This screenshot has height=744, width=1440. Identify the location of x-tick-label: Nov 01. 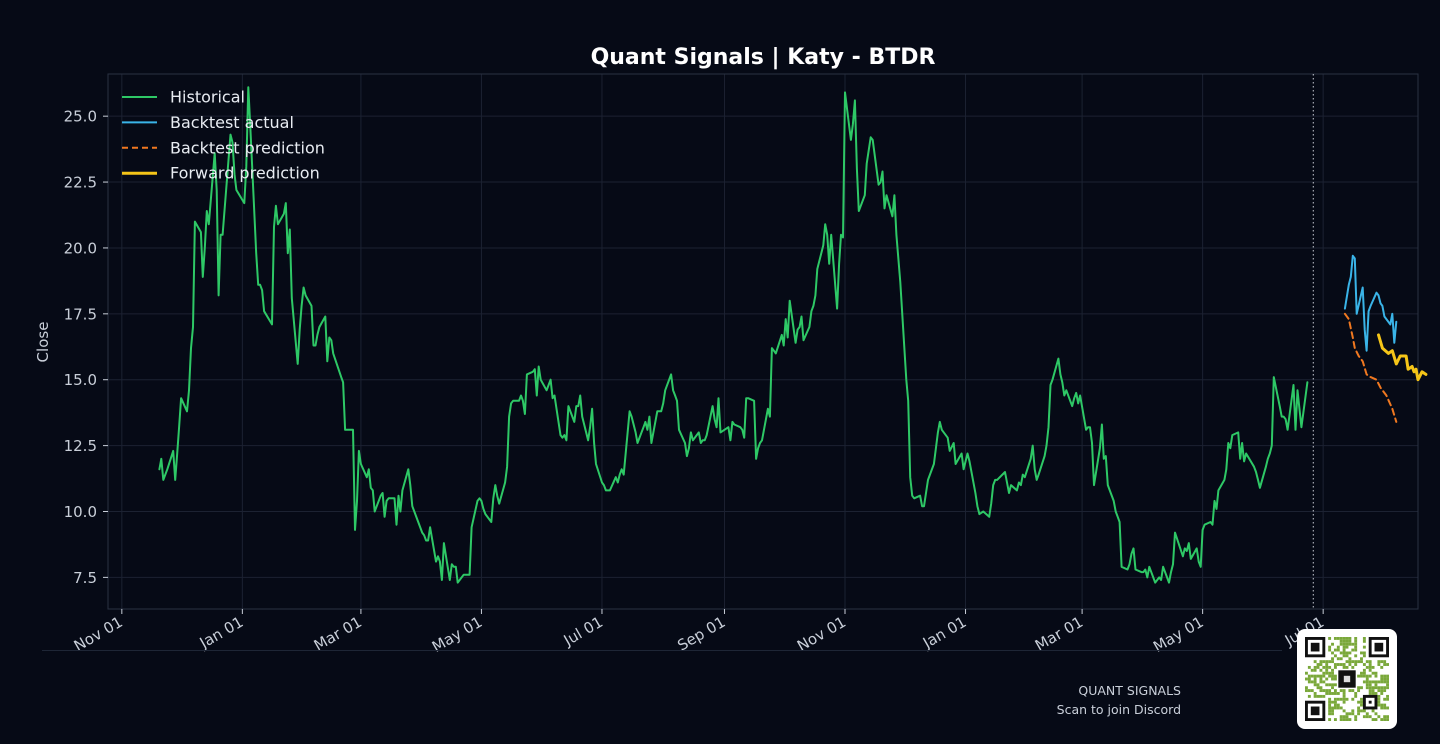
(821, 634).